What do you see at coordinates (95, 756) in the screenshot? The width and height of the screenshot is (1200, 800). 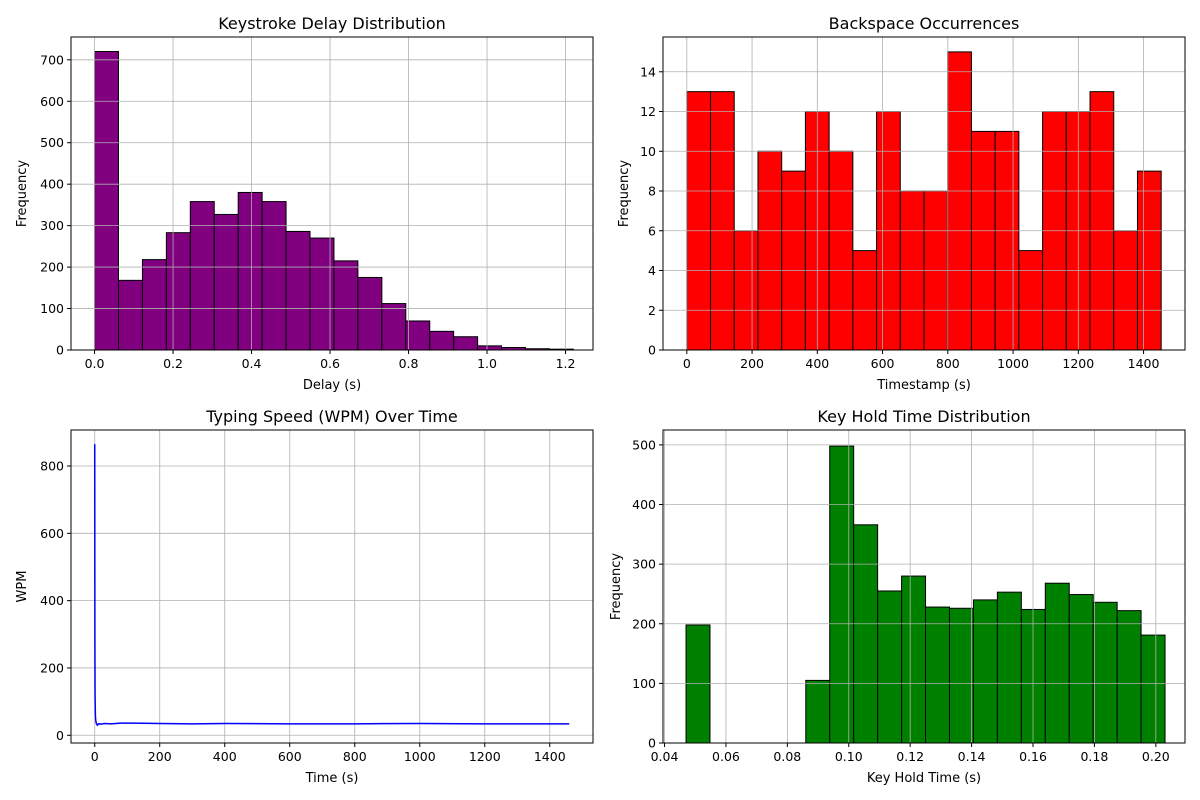 I see `x-tick-label: 0` at bounding box center [95, 756].